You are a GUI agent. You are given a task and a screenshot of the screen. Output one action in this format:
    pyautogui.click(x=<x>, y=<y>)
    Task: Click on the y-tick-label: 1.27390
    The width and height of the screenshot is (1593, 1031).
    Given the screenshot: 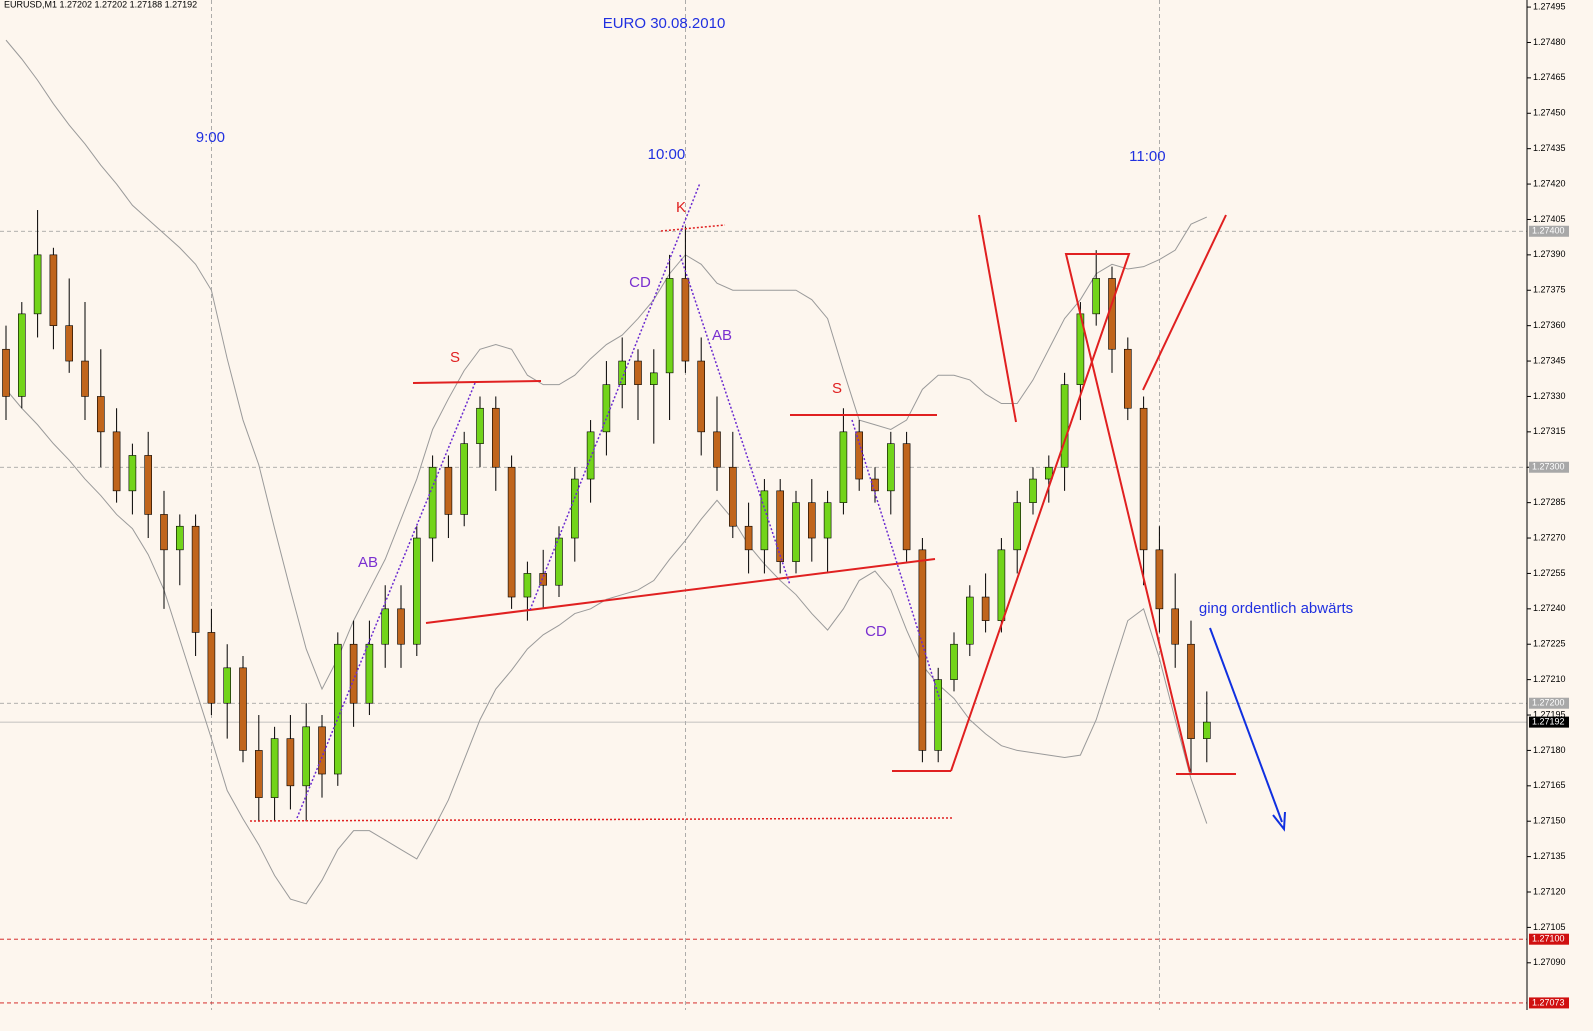 What is the action you would take?
    pyautogui.click(x=1549, y=254)
    